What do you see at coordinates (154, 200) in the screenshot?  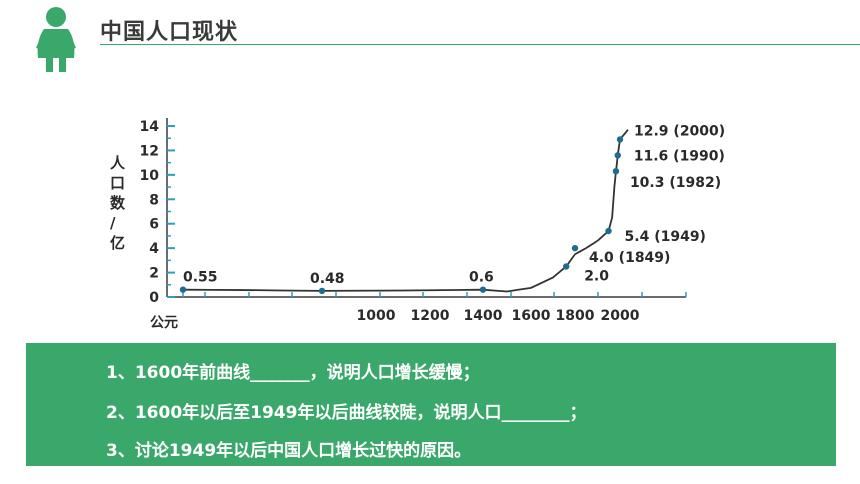 I see `y-tick-label: 8` at bounding box center [154, 200].